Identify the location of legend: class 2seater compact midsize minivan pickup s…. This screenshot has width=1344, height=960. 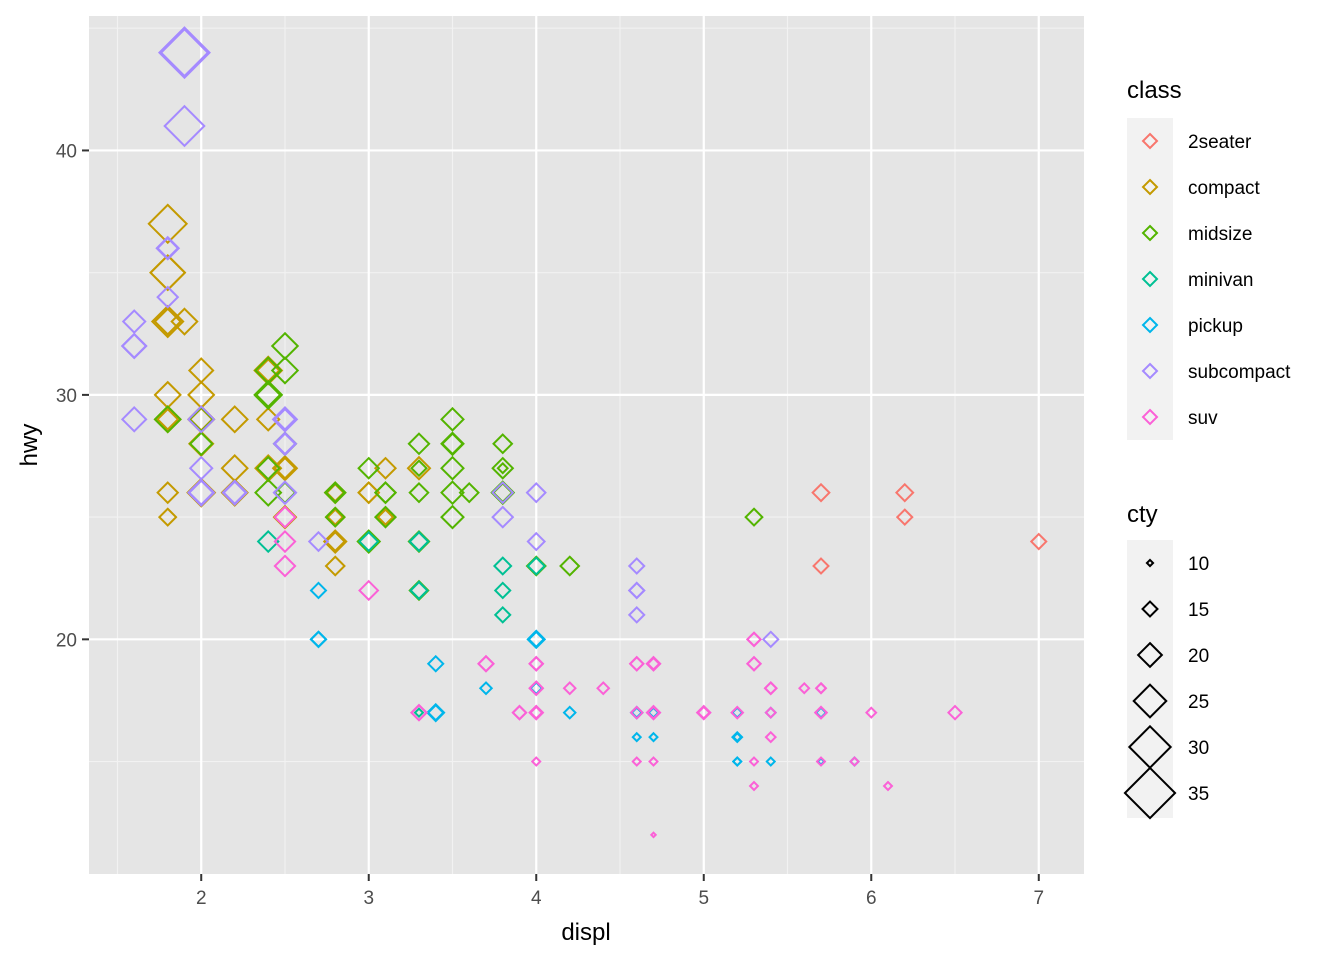
(1207, 448).